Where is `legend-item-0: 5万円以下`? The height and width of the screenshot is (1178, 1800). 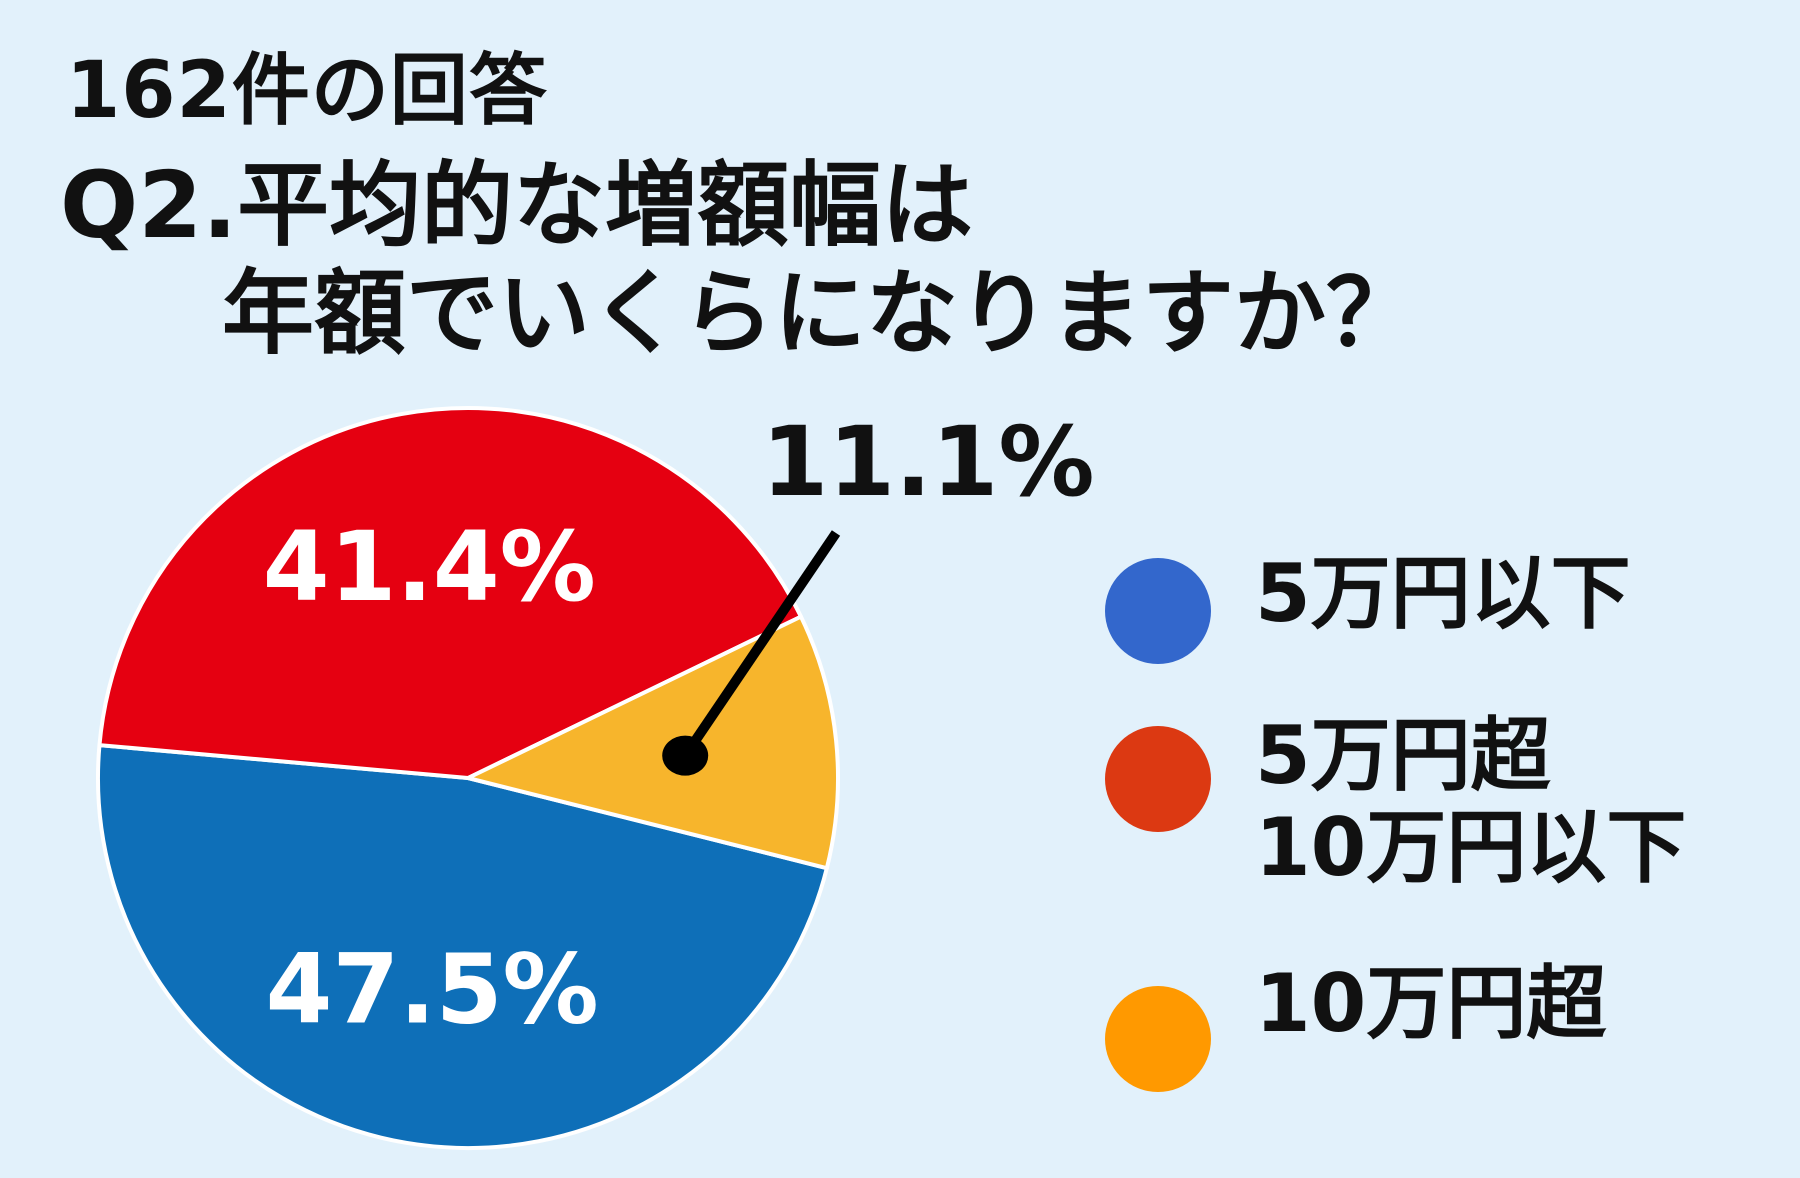 legend-item-0: 5万円以下 is located at coordinates (1445, 614).